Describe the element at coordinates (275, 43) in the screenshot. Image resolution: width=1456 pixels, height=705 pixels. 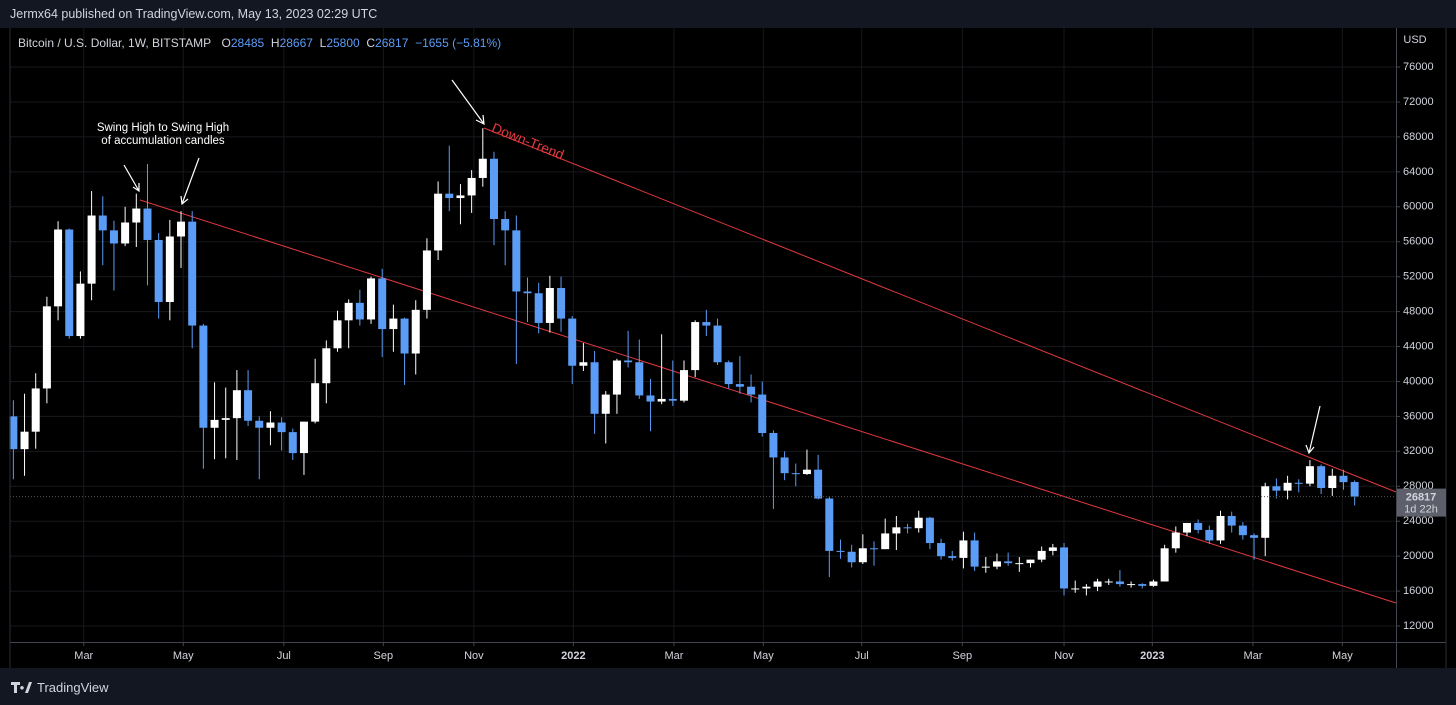
I see `legend-key: H` at that location.